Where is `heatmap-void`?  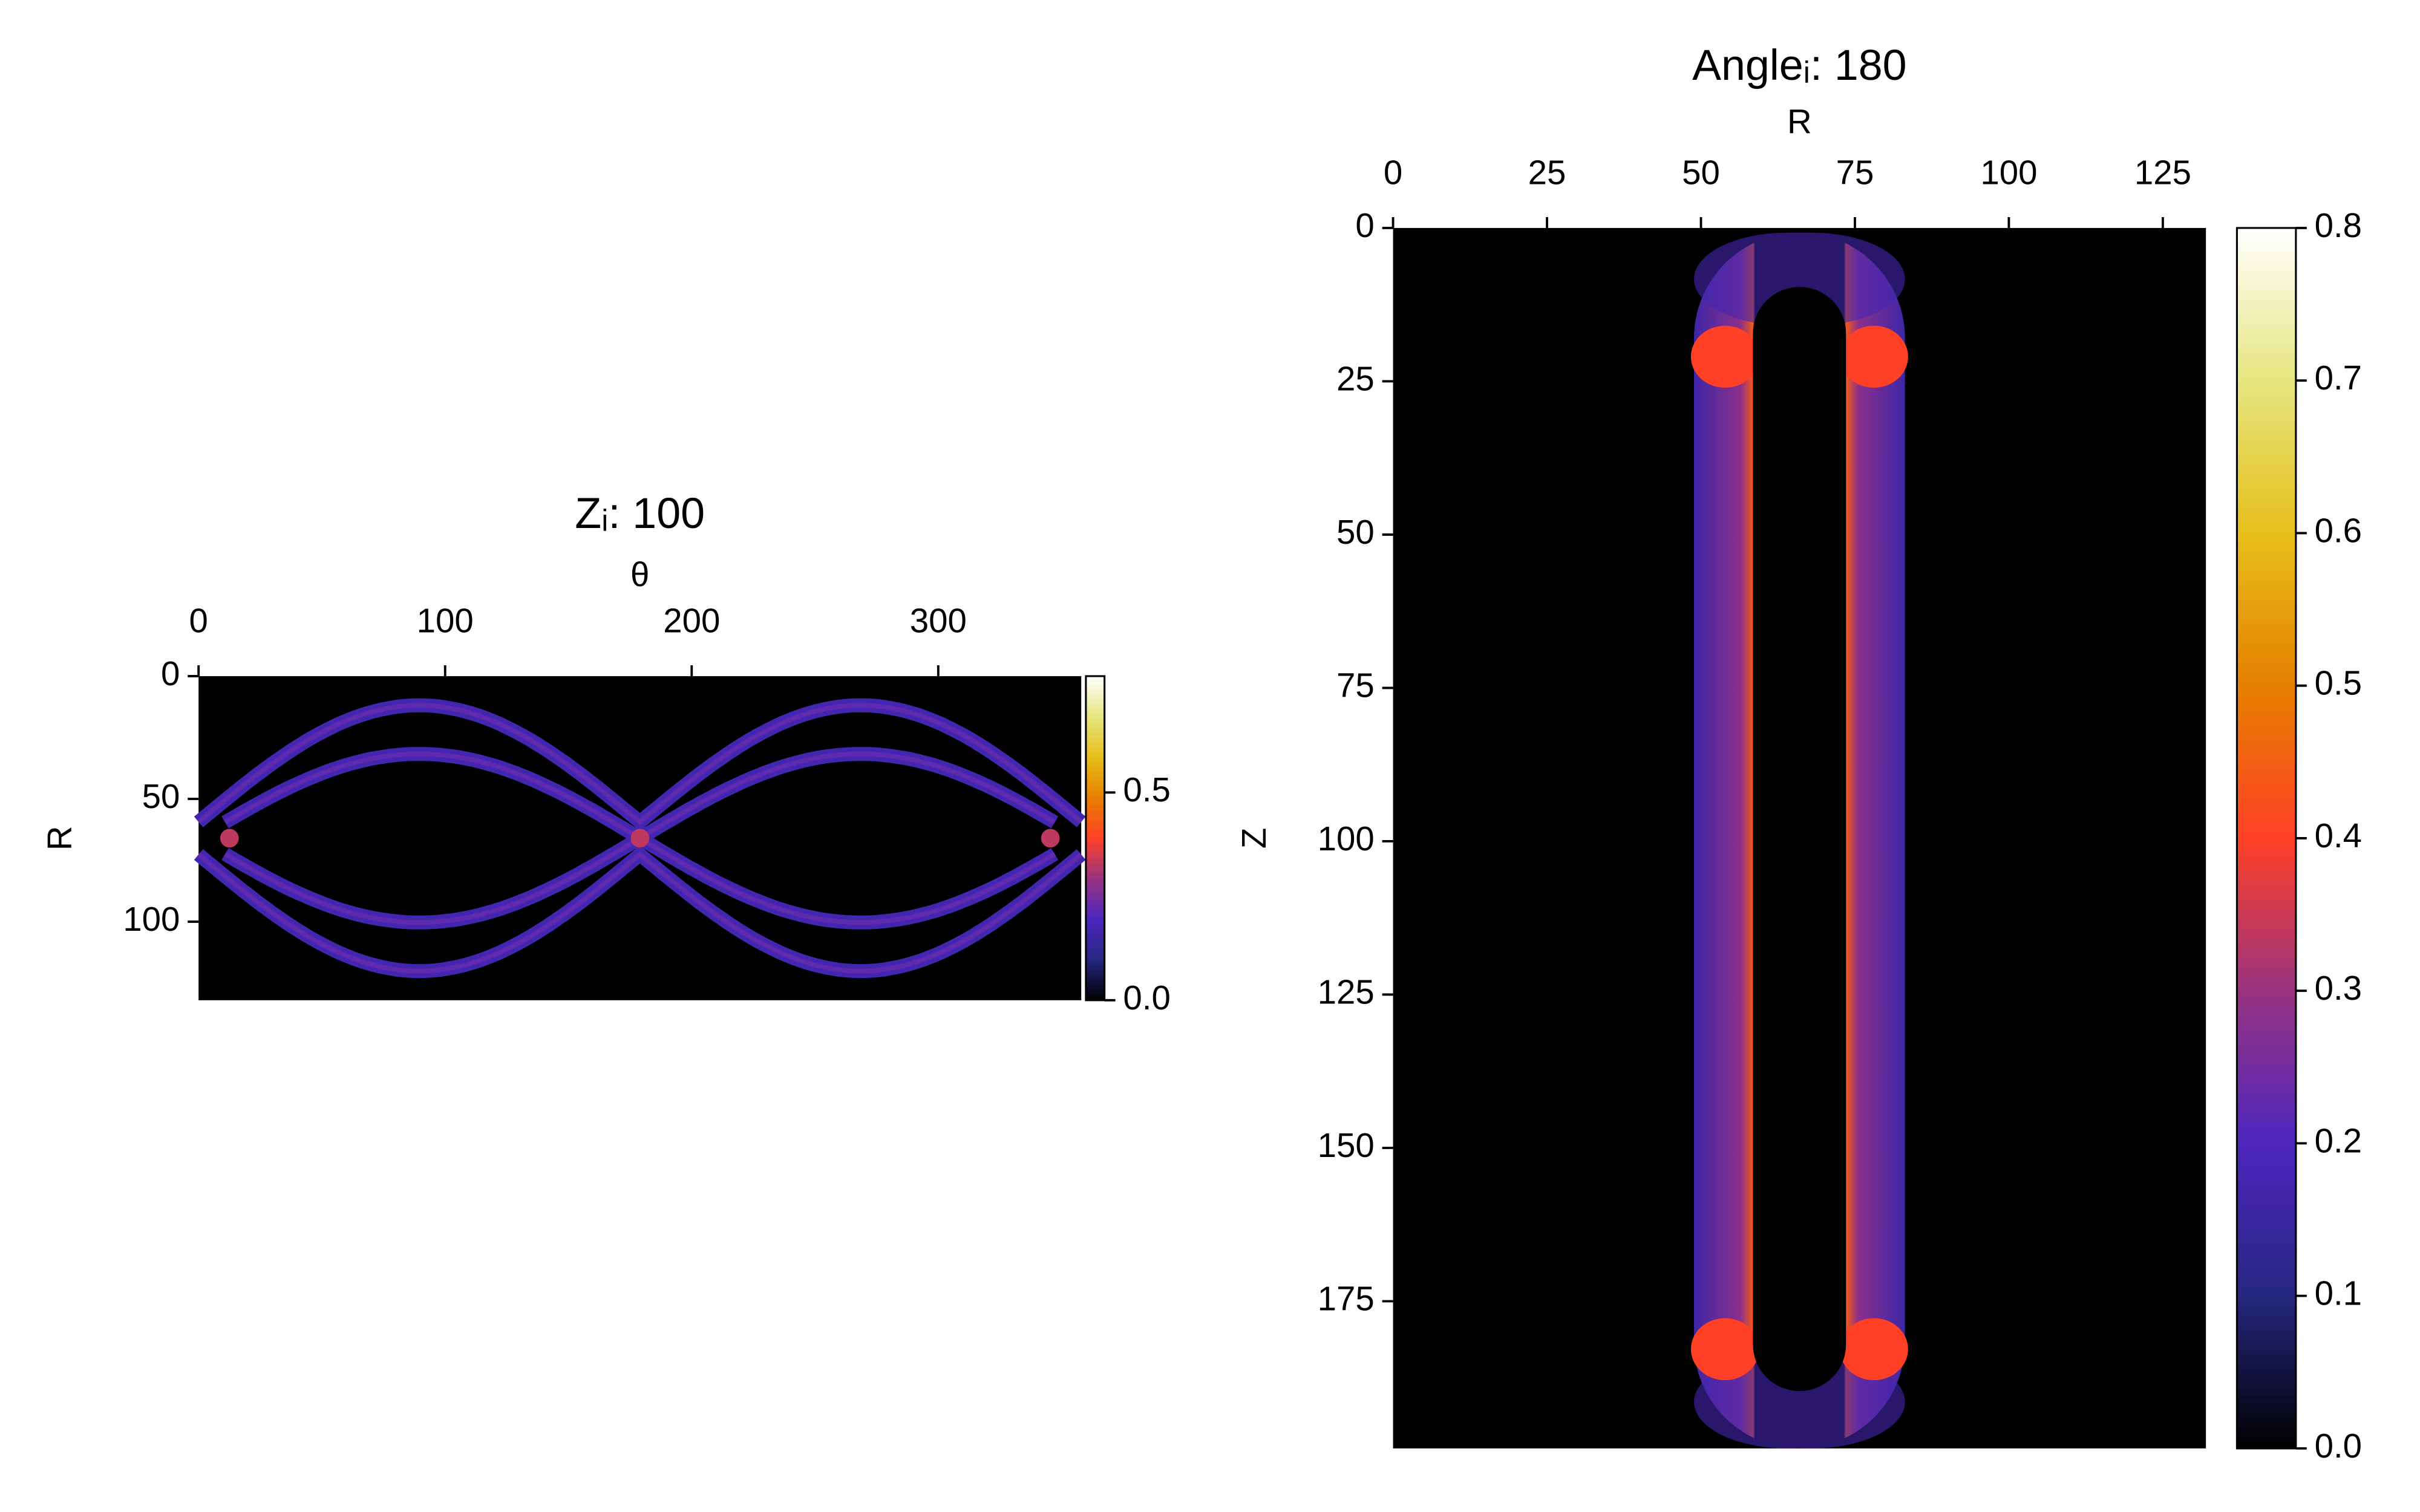
heatmap-void is located at coordinates (1799, 839).